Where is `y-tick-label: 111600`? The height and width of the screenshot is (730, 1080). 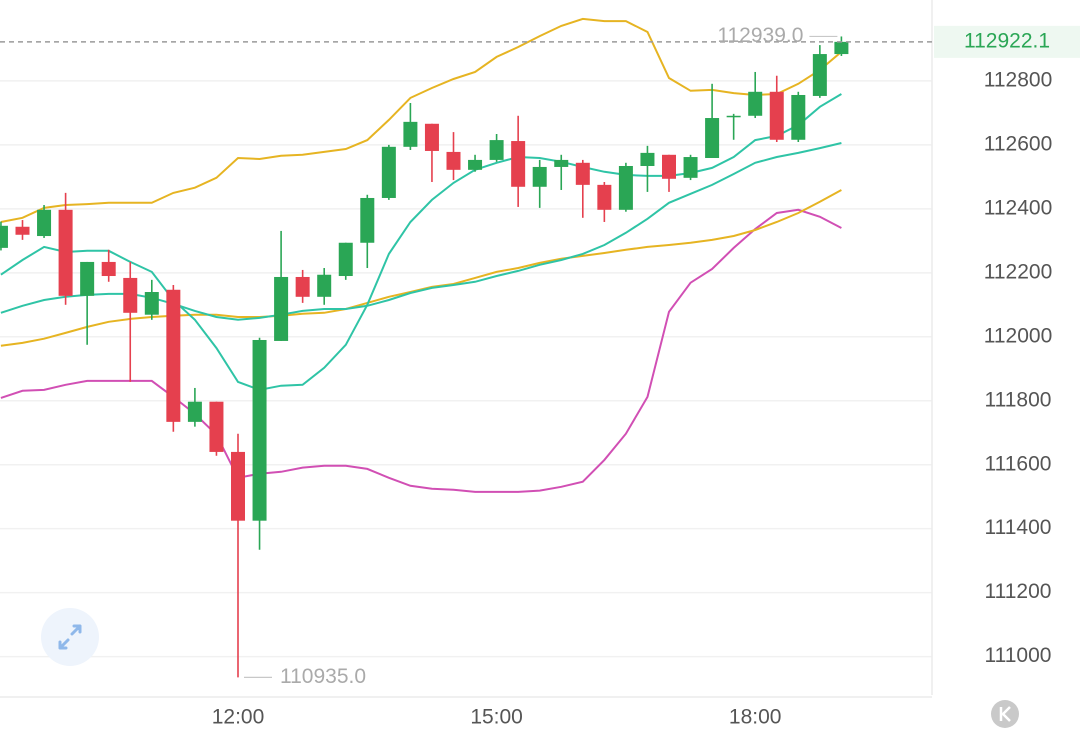
y-tick-label: 111600 is located at coordinates (1018, 463).